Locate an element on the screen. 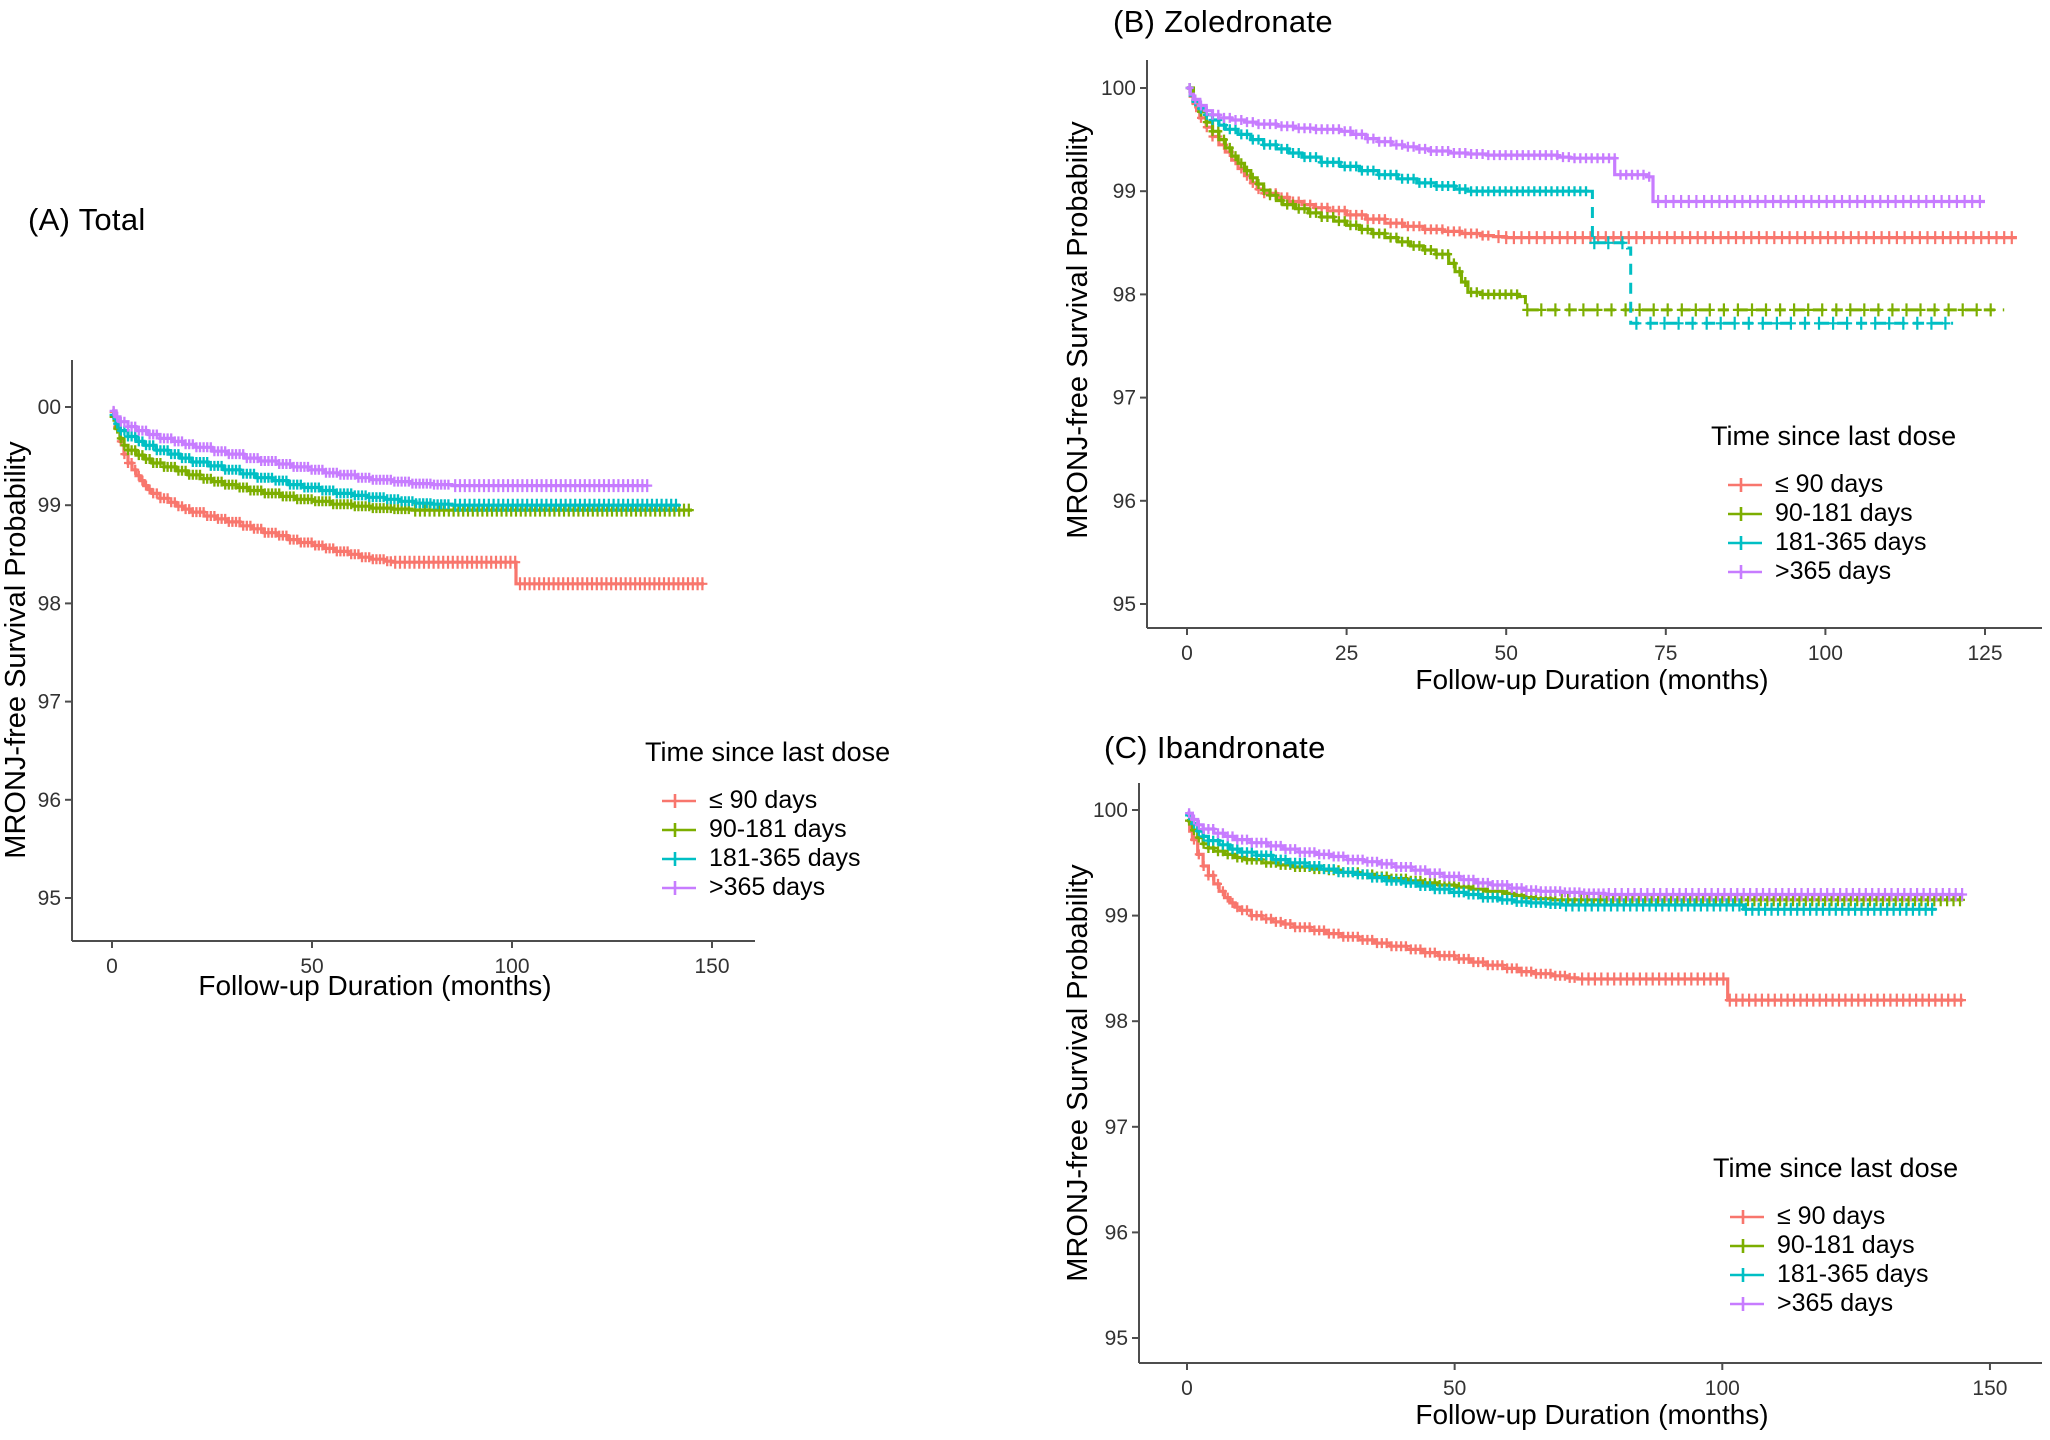 This screenshot has width=2050, height=1440. panel-a-y-axis-title: MRONJ-free Survival Probability is located at coordinates (16, 650).